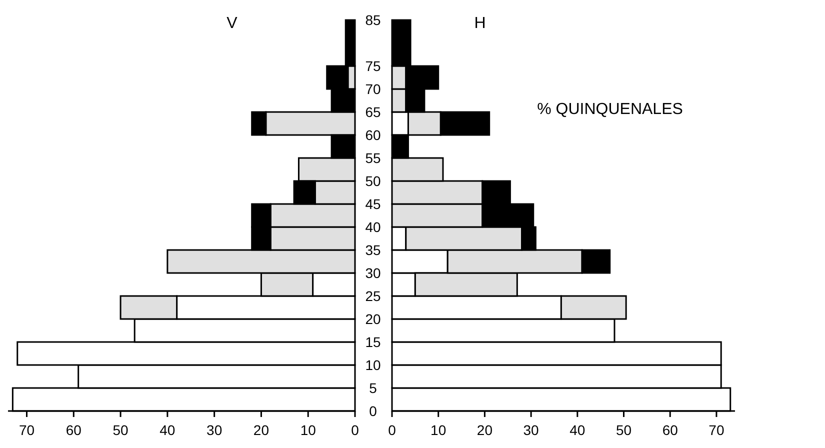 The height and width of the screenshot is (448, 825). Describe the element at coordinates (610, 109) in the screenshot. I see `annotation: % QUINQUENALES` at that location.